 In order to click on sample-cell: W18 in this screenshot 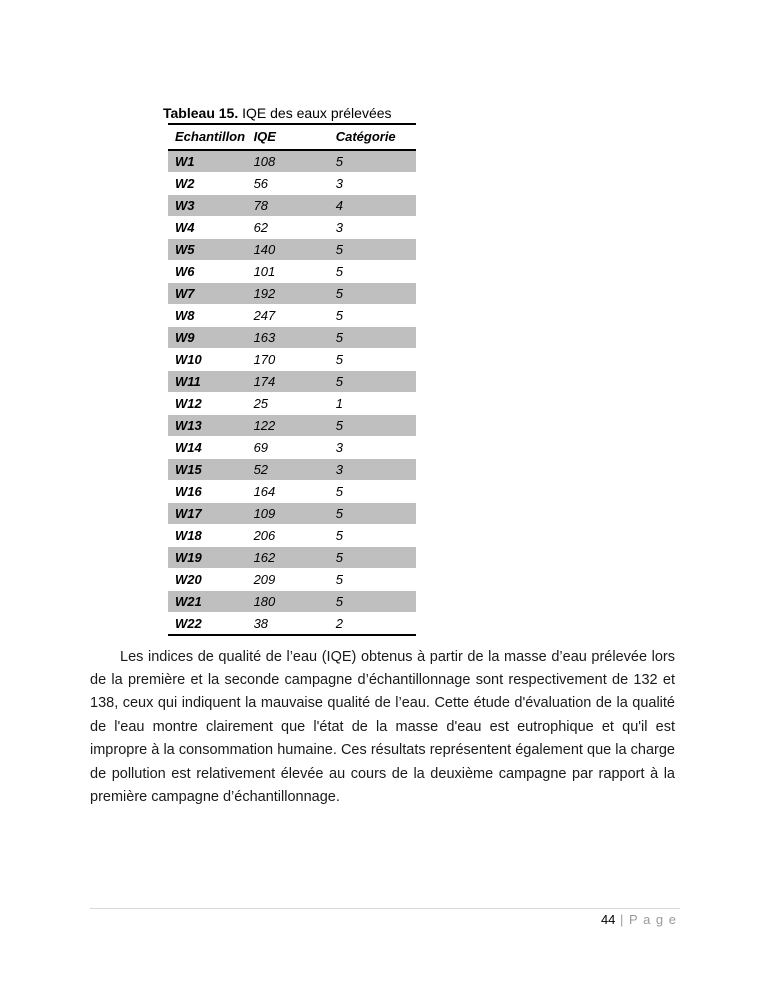, I will do `click(207, 535)`.